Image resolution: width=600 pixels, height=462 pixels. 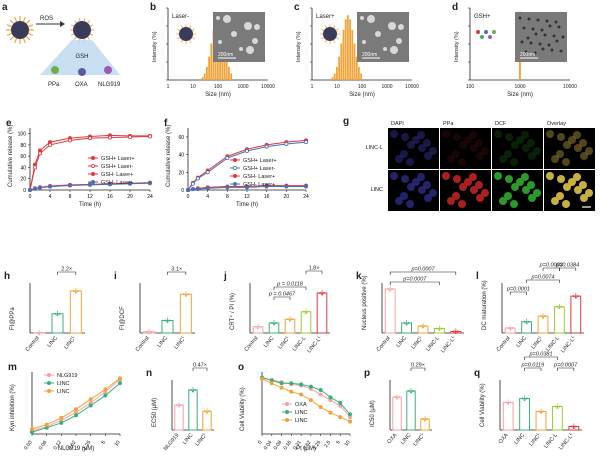 What do you see at coordinates (267, 197) in the screenshot?
I see `x-tick-label: 16` at bounding box center [267, 197].